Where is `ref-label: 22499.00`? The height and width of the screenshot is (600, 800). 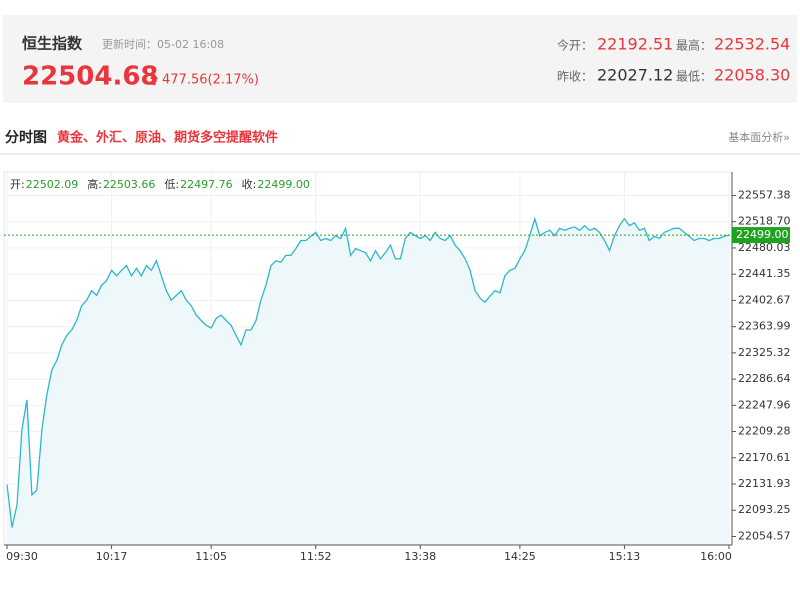 ref-label: 22499.00 is located at coordinates (762, 234).